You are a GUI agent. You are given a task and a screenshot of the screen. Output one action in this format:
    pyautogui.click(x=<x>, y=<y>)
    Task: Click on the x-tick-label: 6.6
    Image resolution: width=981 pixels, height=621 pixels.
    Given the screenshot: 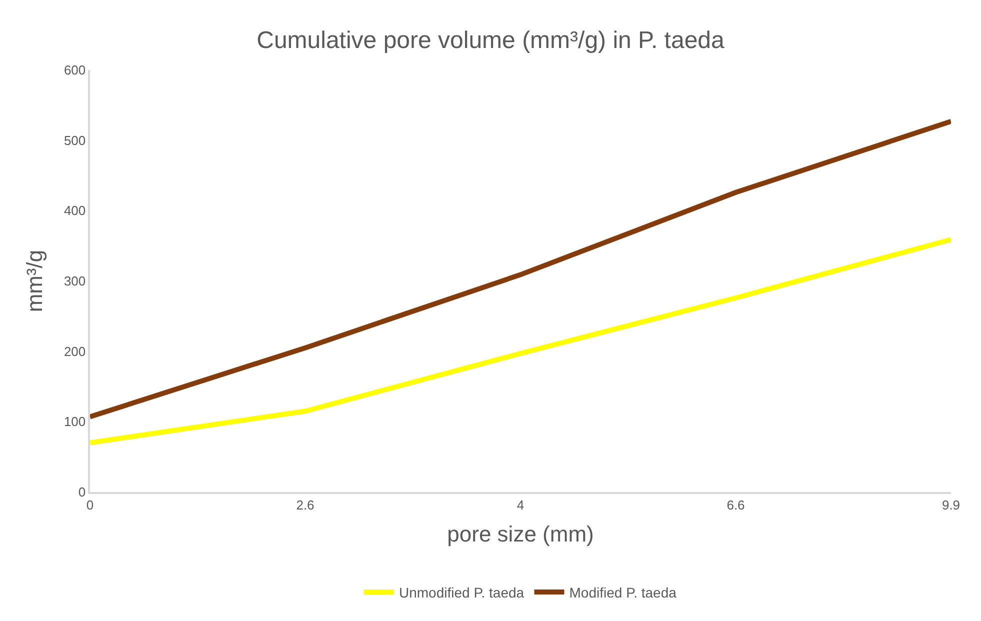 What is the action you would take?
    pyautogui.click(x=735, y=504)
    